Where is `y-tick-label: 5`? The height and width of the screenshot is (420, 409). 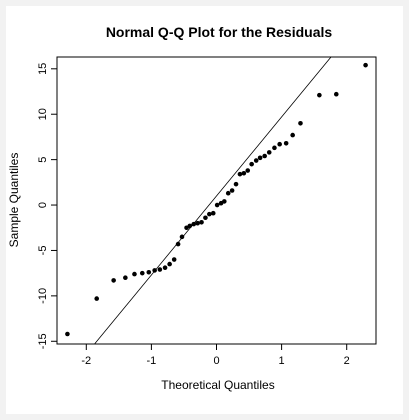
y-tick-label: 5 is located at coordinates (43, 160).